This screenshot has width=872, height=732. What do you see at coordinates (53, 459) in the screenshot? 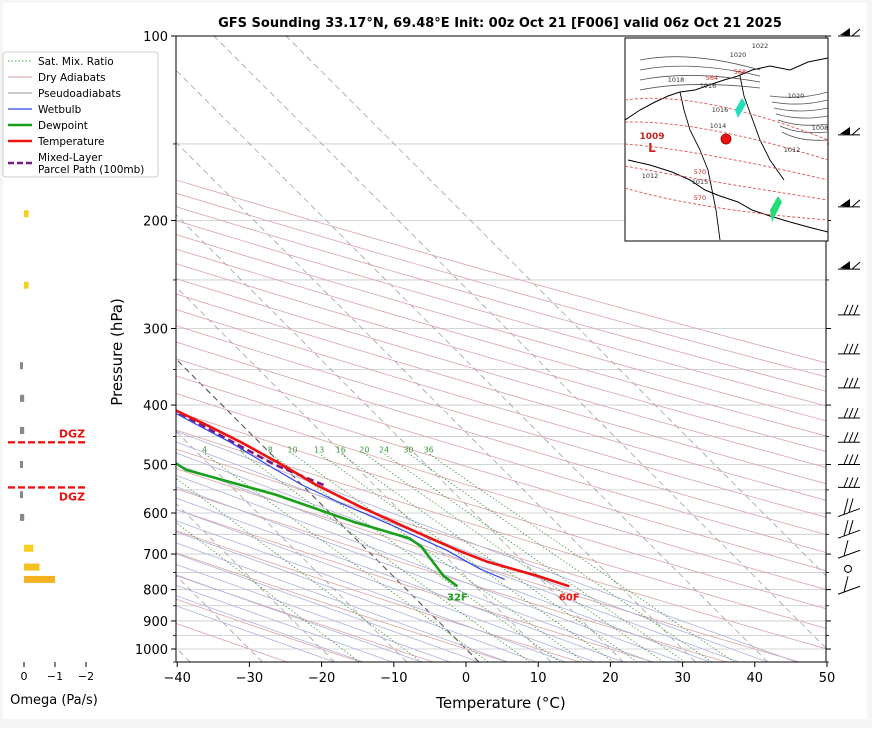
I see `omega-panel: DGZ DGZ 0 −1 −2 Omega (Pa/s)` at bounding box center [53, 459].